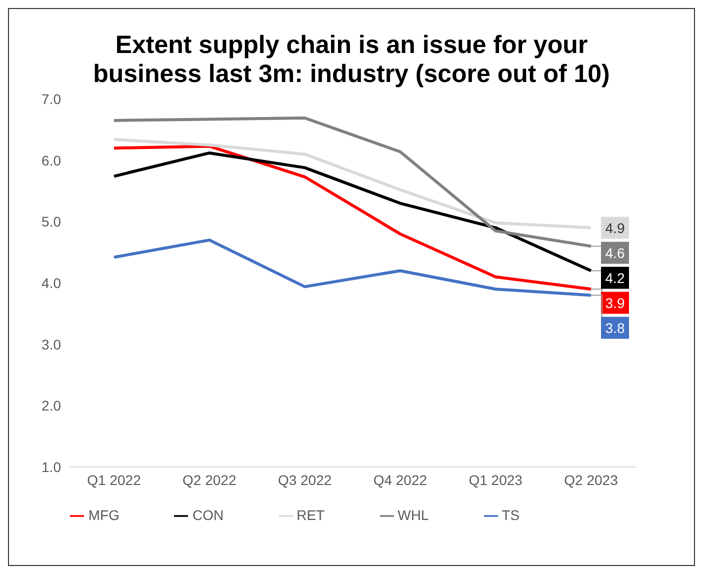 The image size is (707, 578). What do you see at coordinates (413, 515) in the screenshot?
I see `legend-label: WHL` at bounding box center [413, 515].